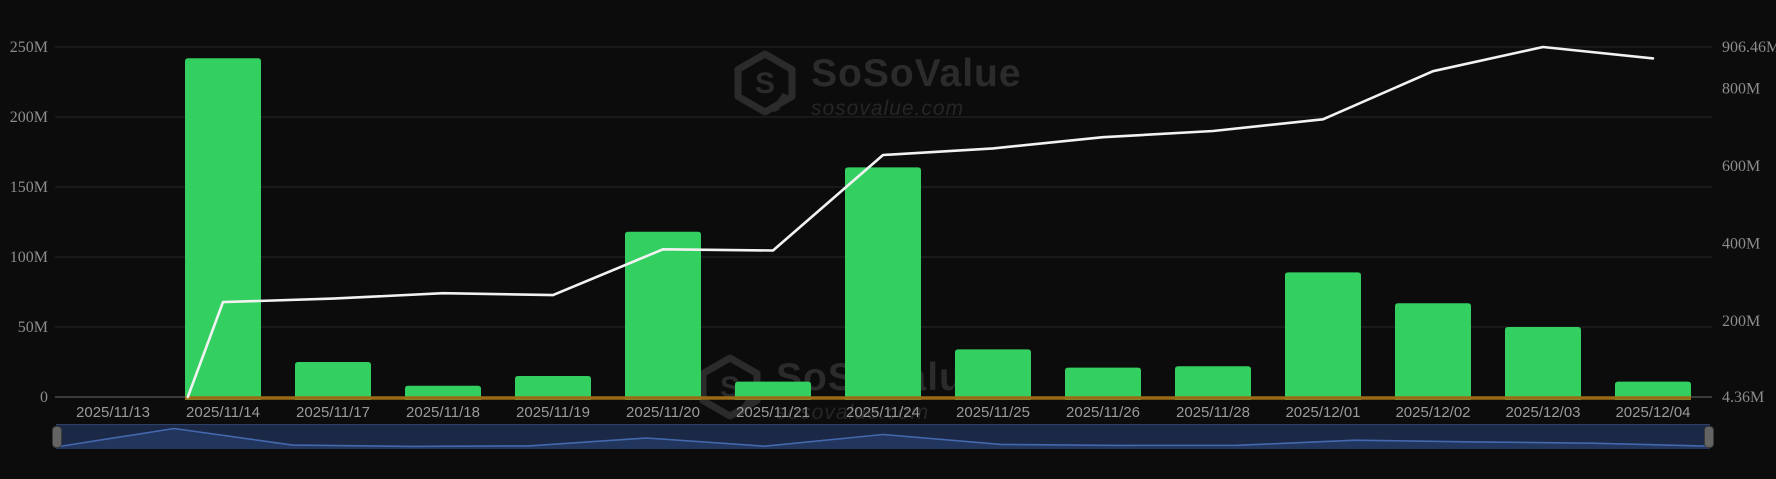  Describe the element at coordinates (29, 257) in the screenshot. I see `left-axis-tick: 100M` at that location.